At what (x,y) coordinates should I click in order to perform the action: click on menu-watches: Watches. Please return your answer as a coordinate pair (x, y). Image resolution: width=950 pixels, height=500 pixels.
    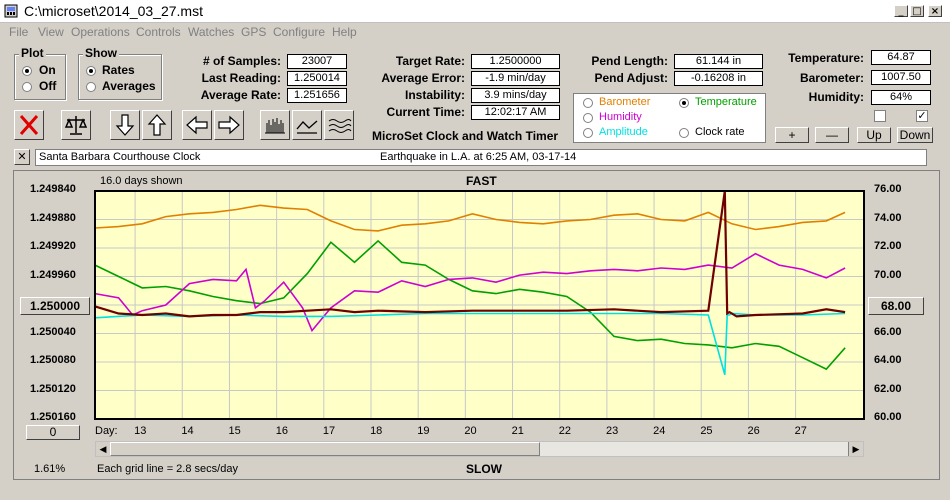
    Looking at the image, I should click on (211, 32).